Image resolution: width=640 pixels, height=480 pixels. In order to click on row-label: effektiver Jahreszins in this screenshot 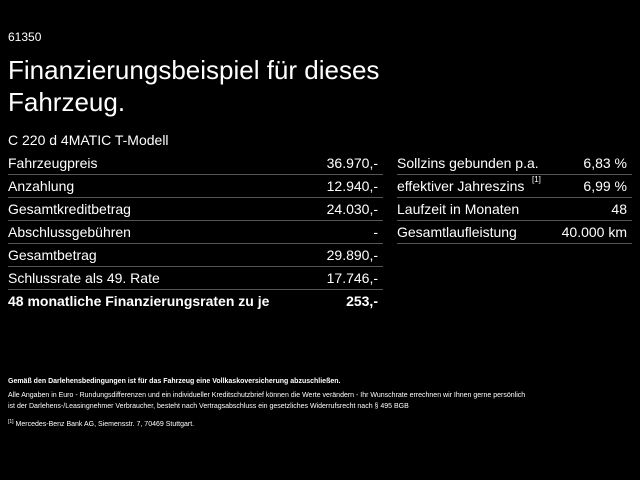, I will do `click(461, 186)`.